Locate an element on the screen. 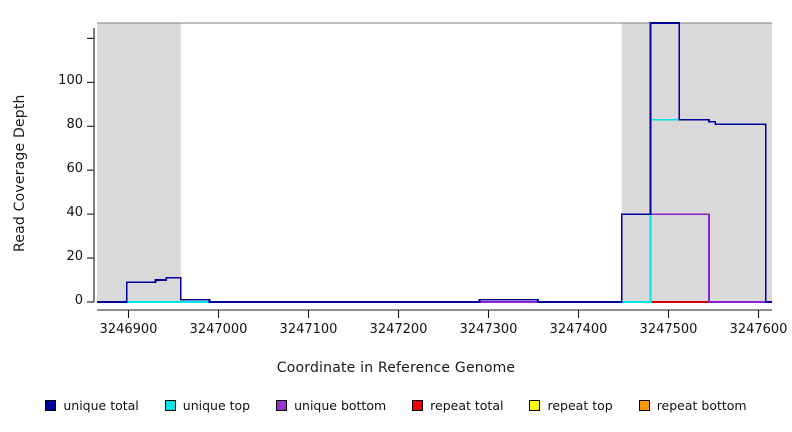  x-tick-label: 3247100 is located at coordinates (308, 329).